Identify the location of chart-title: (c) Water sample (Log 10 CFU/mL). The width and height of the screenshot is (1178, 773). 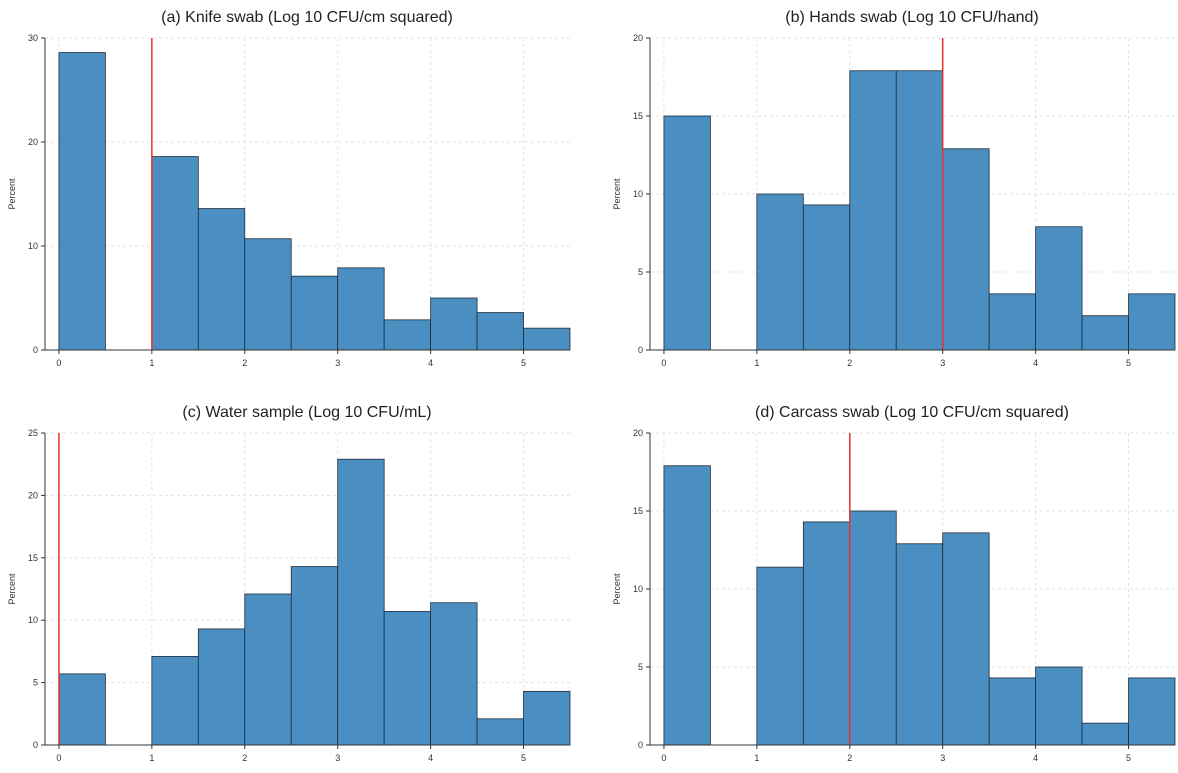
(306, 412).